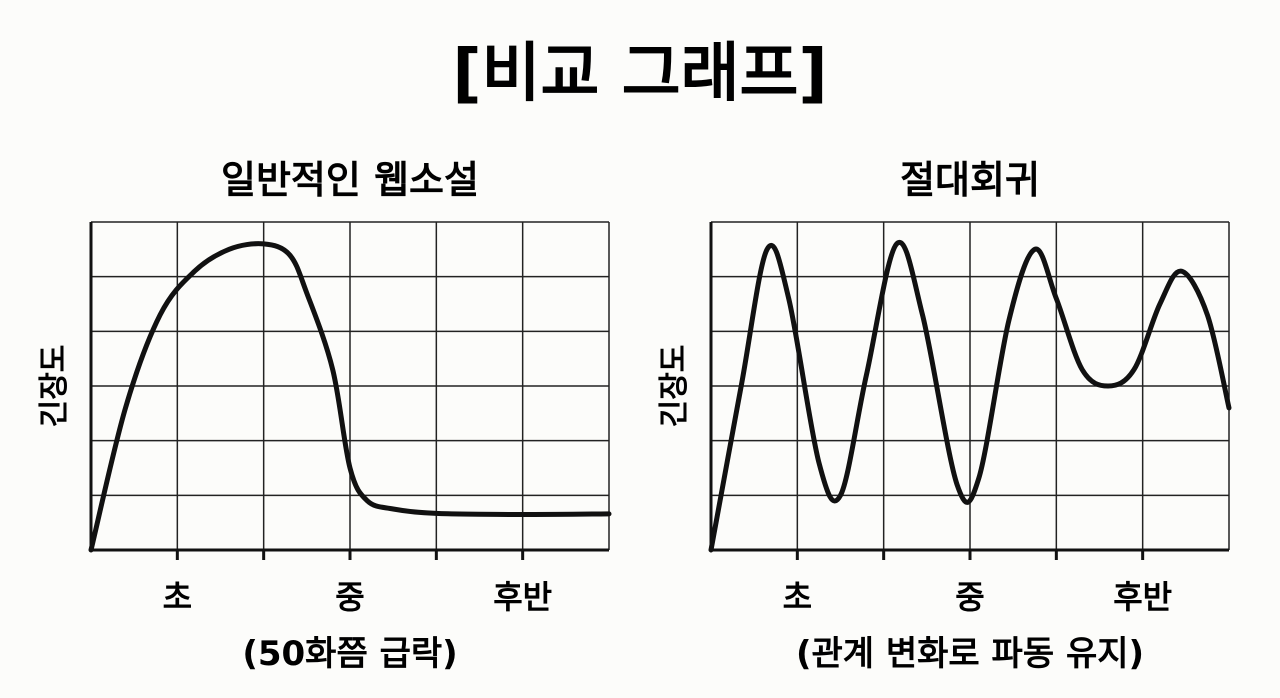 The width and height of the screenshot is (1280, 698). What do you see at coordinates (639, 74) in the screenshot?
I see `figure-title: [비교 그래프]` at bounding box center [639, 74].